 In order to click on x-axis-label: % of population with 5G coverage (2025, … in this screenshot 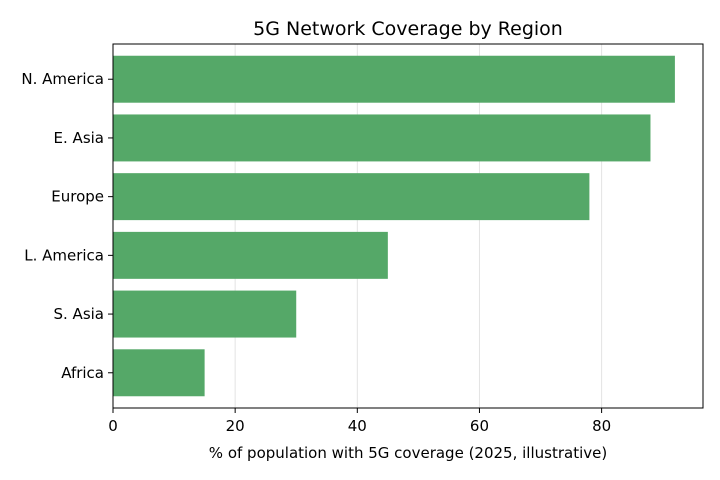, I will do `click(408, 453)`.